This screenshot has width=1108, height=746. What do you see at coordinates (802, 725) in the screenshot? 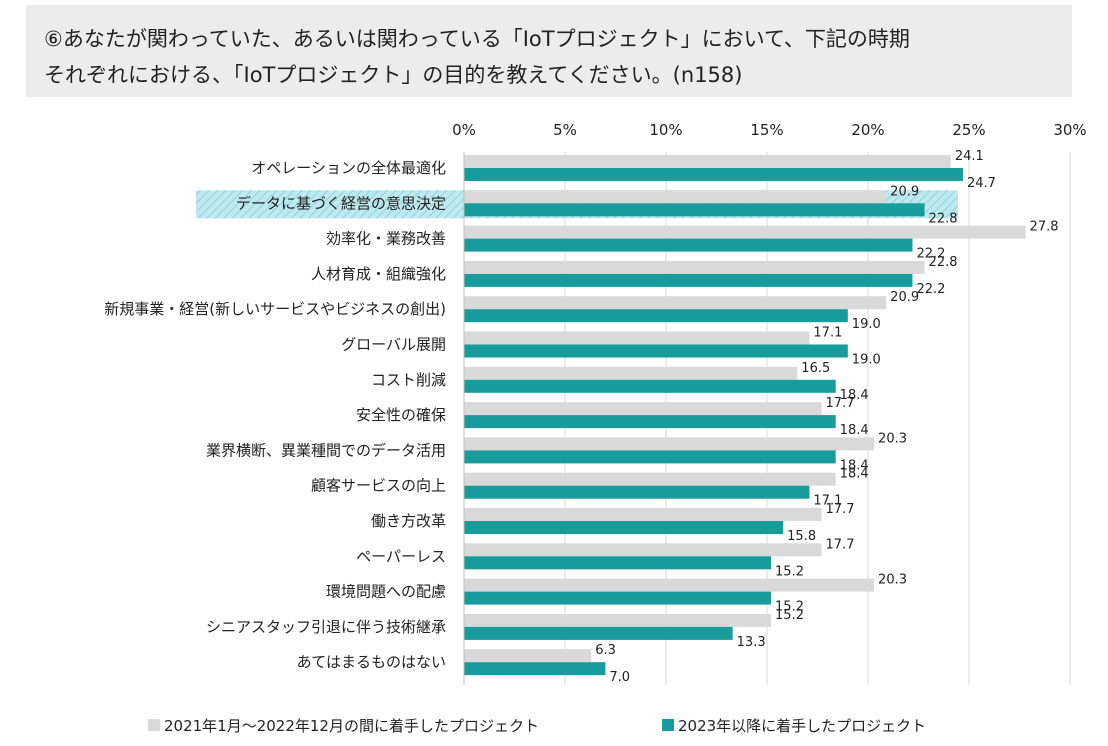
I see `legend-label-2023: 2023年以降に着手したプロジェクト` at bounding box center [802, 725].